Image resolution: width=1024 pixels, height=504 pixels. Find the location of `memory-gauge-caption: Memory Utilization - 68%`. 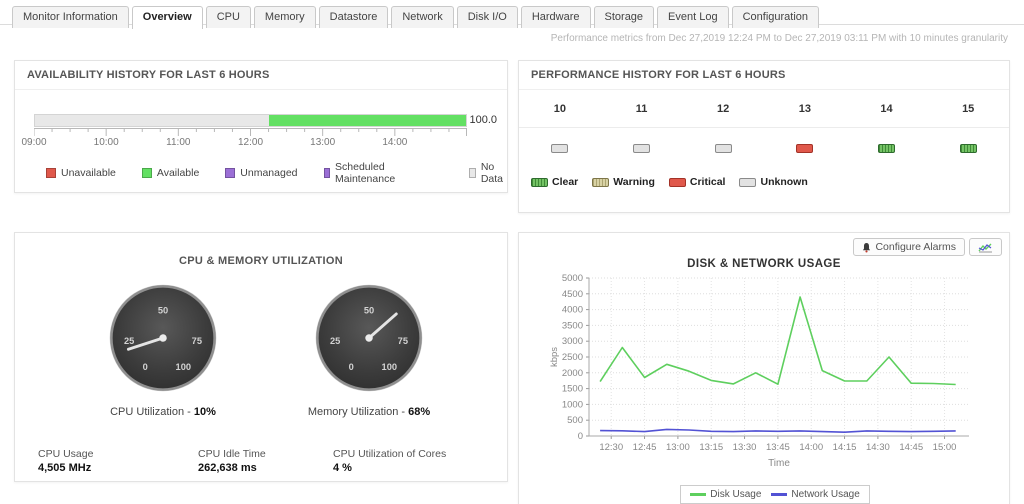

memory-gauge-caption: Memory Utilization - 68% is located at coordinates (369, 412).